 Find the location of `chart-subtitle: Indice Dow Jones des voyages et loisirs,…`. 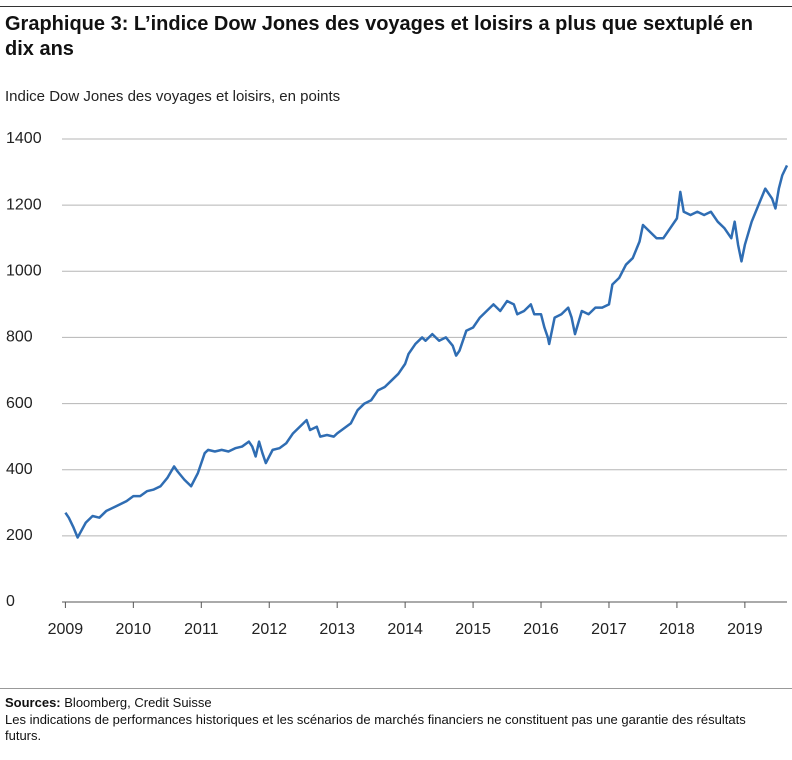

chart-subtitle: Indice Dow Jones des voyages et loisirs,… is located at coordinates (173, 96).